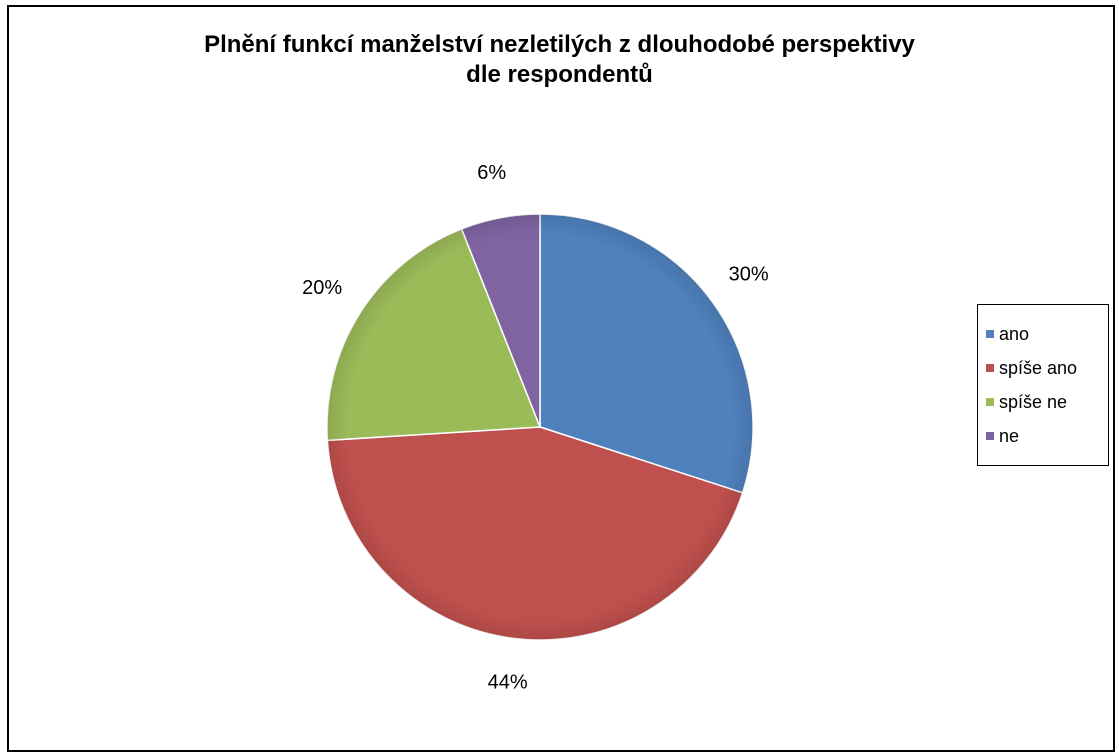 The width and height of the screenshot is (1119, 756). Describe the element at coordinates (1033, 401) in the screenshot. I see `legend-label-spise-ne: spíše ne` at that location.